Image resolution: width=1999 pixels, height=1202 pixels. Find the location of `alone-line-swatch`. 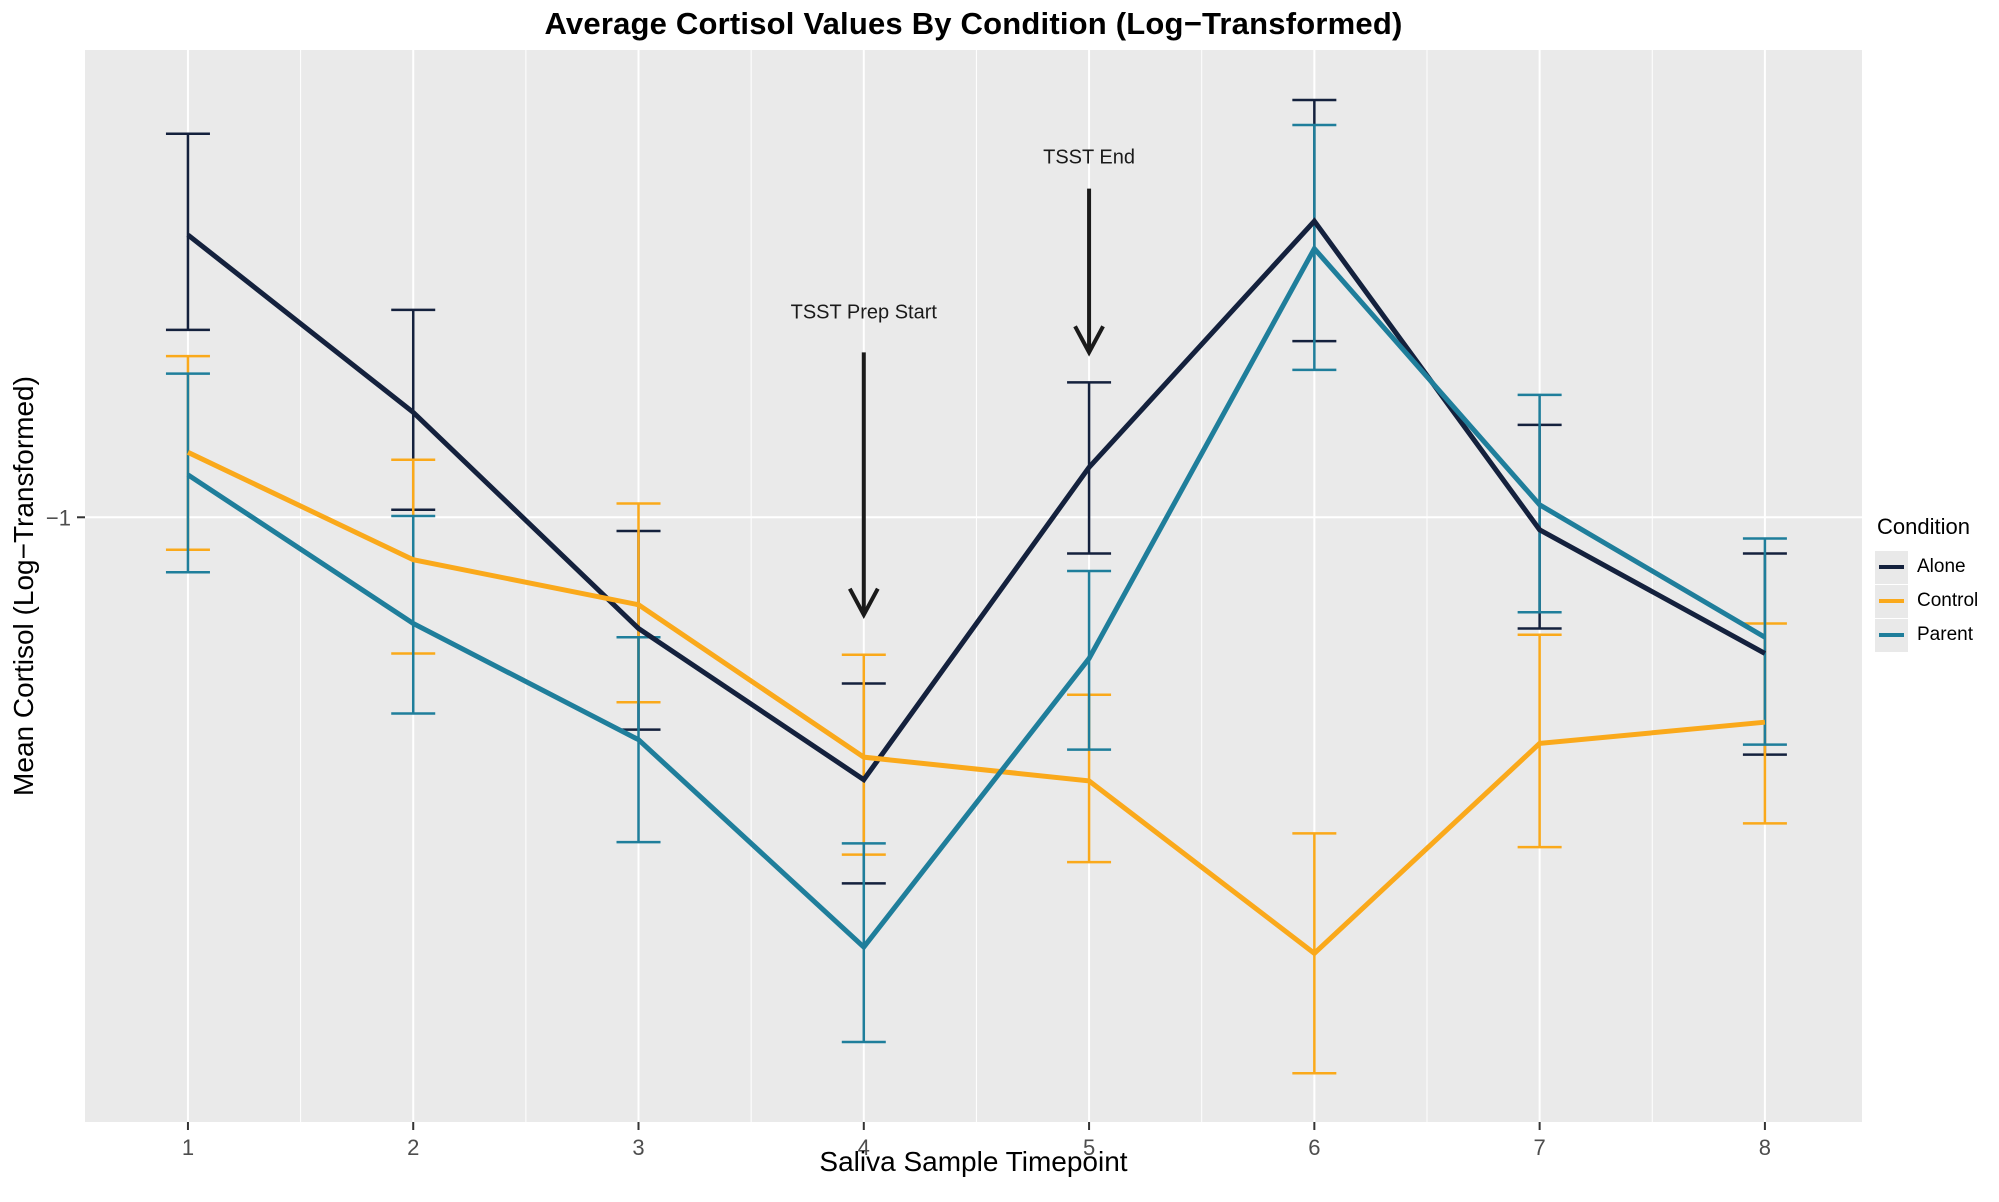

alone-line-swatch is located at coordinates (1891, 567).